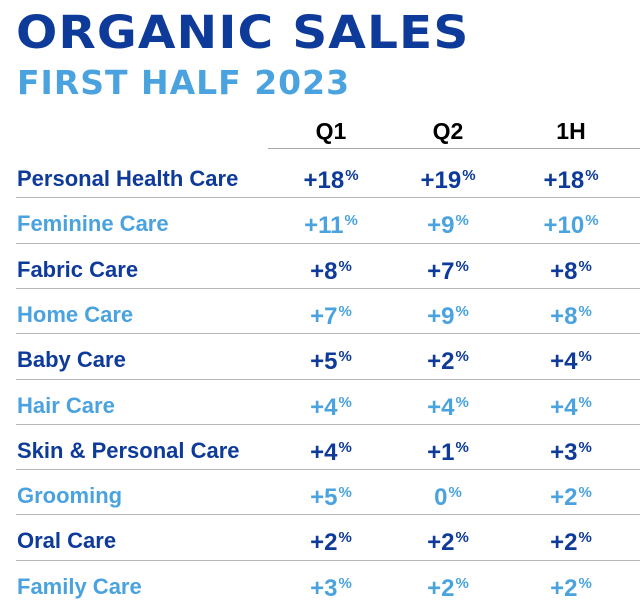  I want to click on row-label: Feminine Care, so click(93, 224).